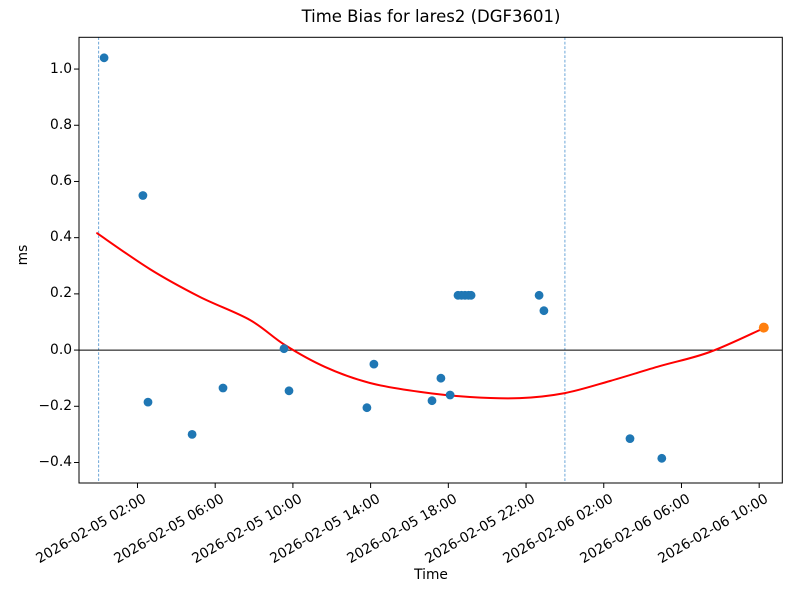 Image resolution: width=800 pixels, height=600 pixels. I want to click on y-tick-label: −0.4, so click(55, 461).